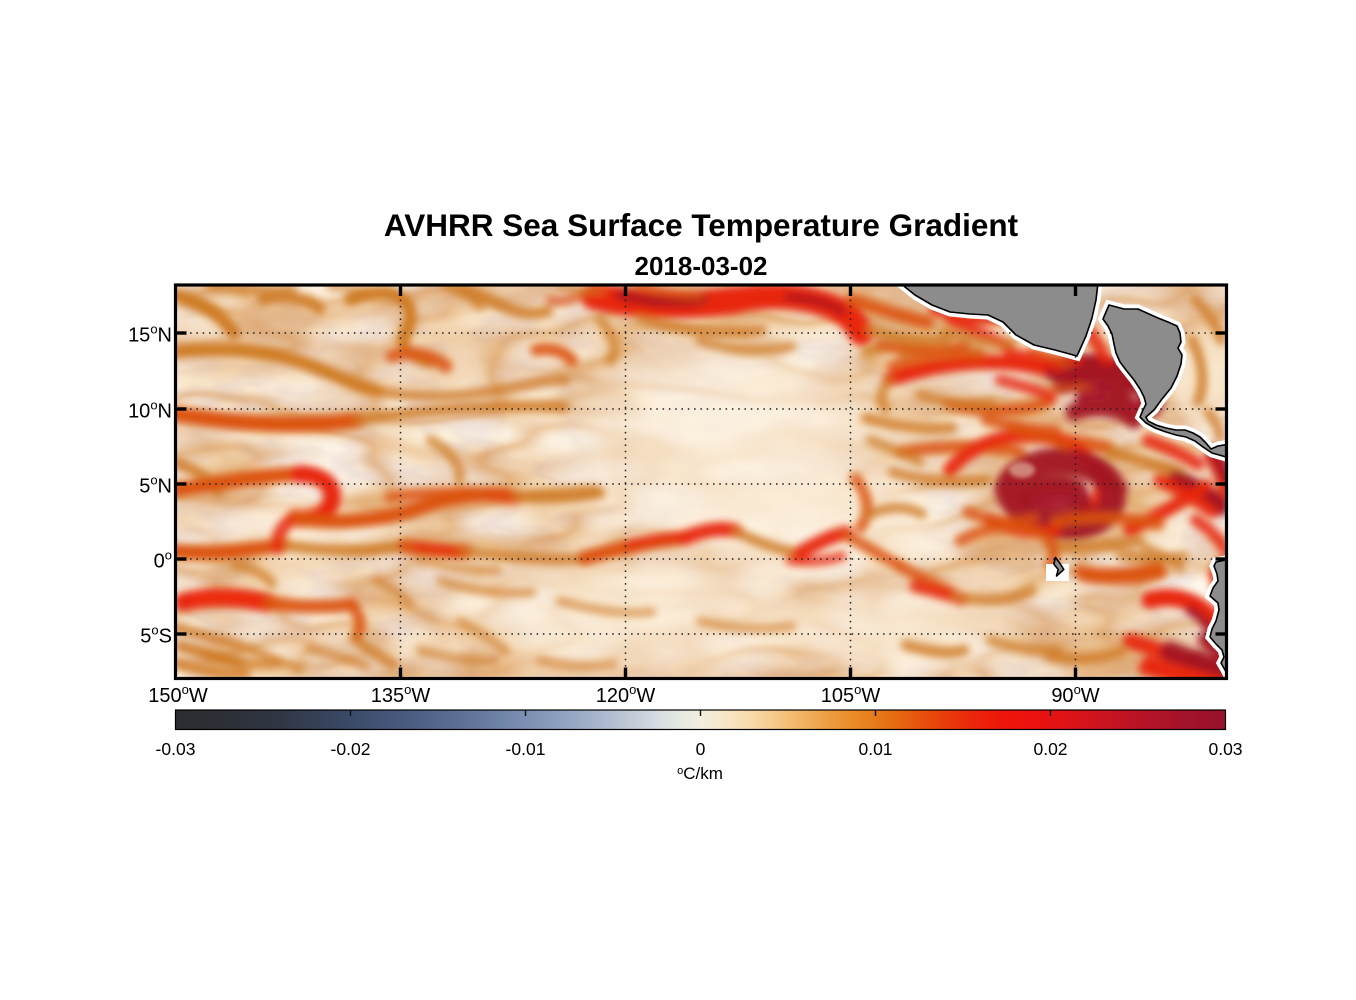 The image size is (1356, 1000). I want to click on svg-text:AVHRR Sea Surface Temperature: AVHRR Sea Surface Temperature Gradient, so click(701, 225).